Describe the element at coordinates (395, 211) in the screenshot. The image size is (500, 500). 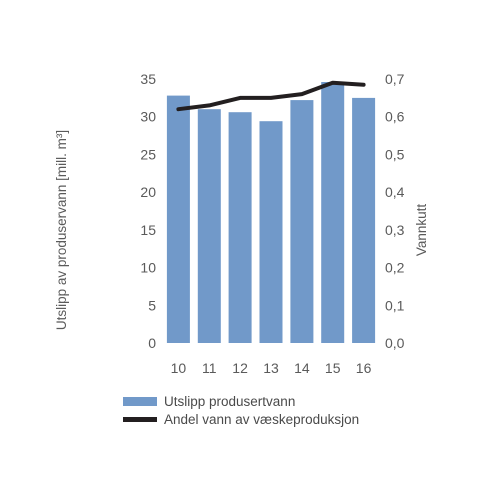
I see `right-axis-ticks: 0,0 0,1 0,2 0,3 0,4 0,5 0,6 0,7` at that location.